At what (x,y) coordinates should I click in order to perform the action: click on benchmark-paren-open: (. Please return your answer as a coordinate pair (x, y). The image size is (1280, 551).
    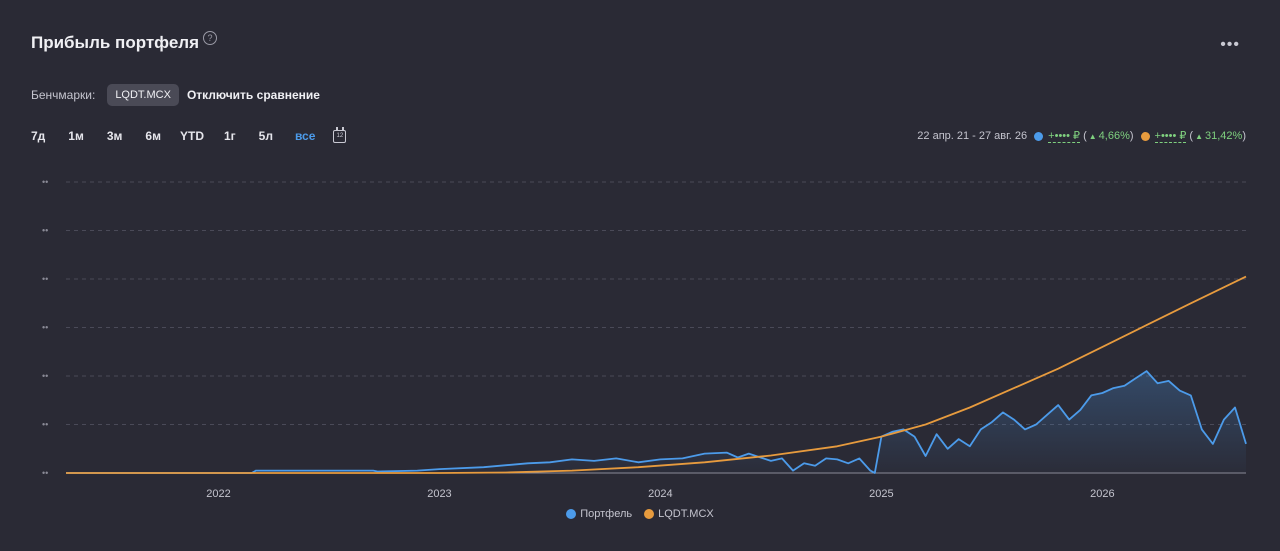
    Looking at the image, I should click on (1191, 136).